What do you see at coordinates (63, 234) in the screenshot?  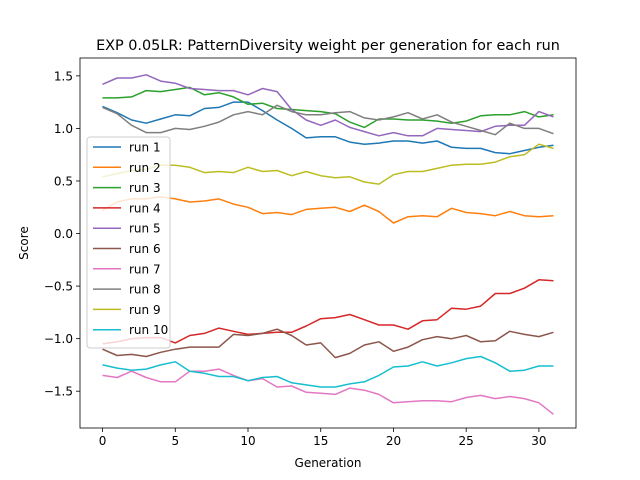 I see `y-tick-label: 0.0` at bounding box center [63, 234].